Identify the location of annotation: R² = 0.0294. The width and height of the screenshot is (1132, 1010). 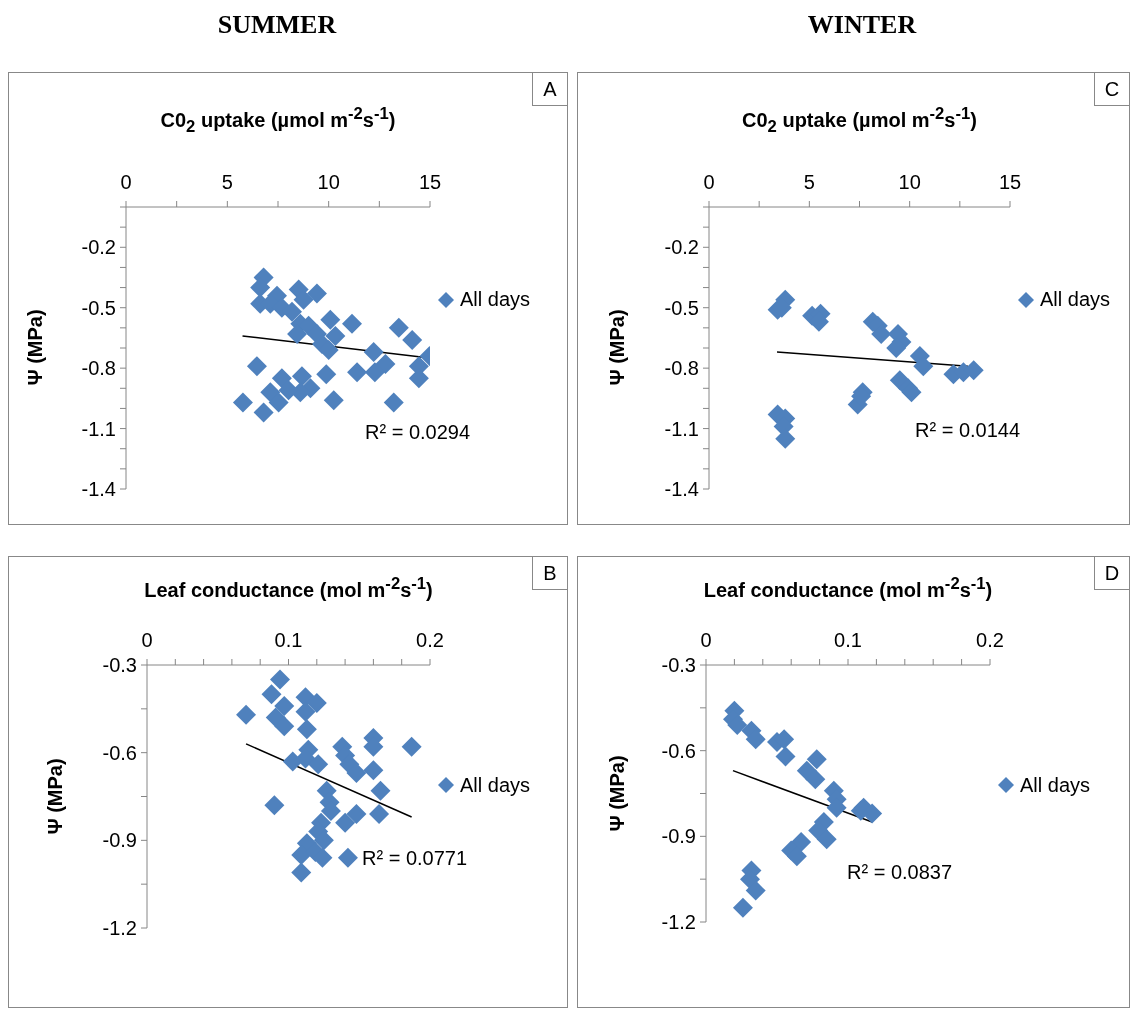
(418, 432).